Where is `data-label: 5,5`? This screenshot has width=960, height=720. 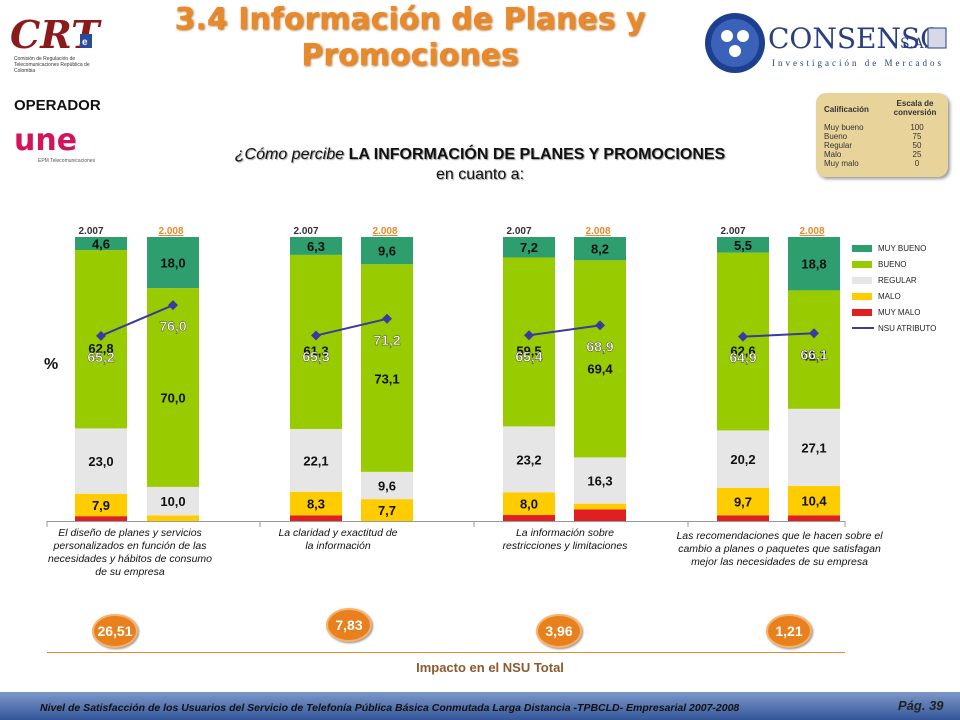
data-label: 5,5 is located at coordinates (743, 245).